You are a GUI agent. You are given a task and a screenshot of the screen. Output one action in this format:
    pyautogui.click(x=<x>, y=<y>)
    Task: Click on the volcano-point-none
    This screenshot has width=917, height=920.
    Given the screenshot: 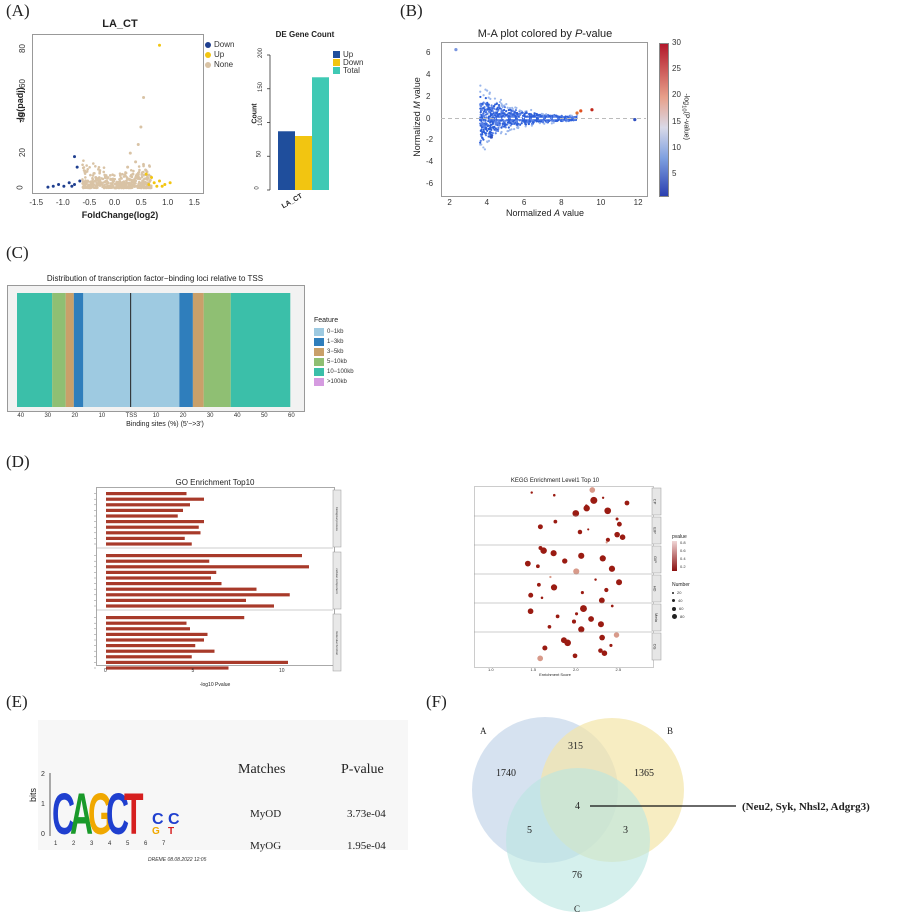 What is the action you would take?
    pyautogui.click(x=133, y=174)
    